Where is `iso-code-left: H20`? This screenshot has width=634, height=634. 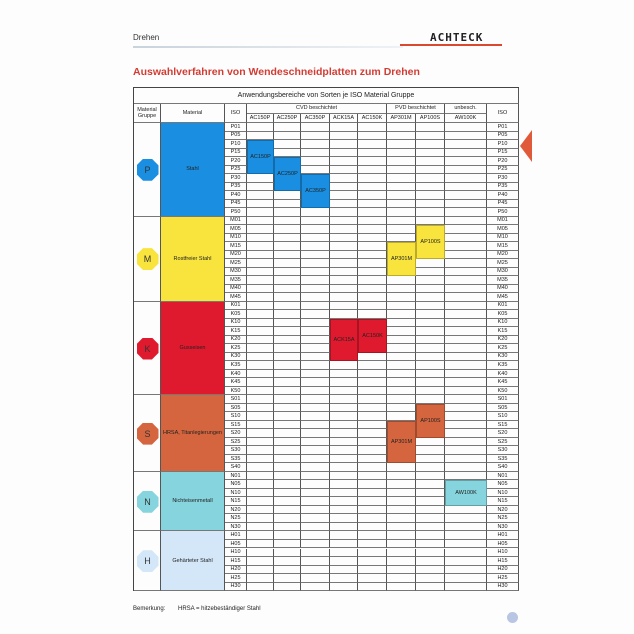 iso-code-left: H20 is located at coordinates (236, 570).